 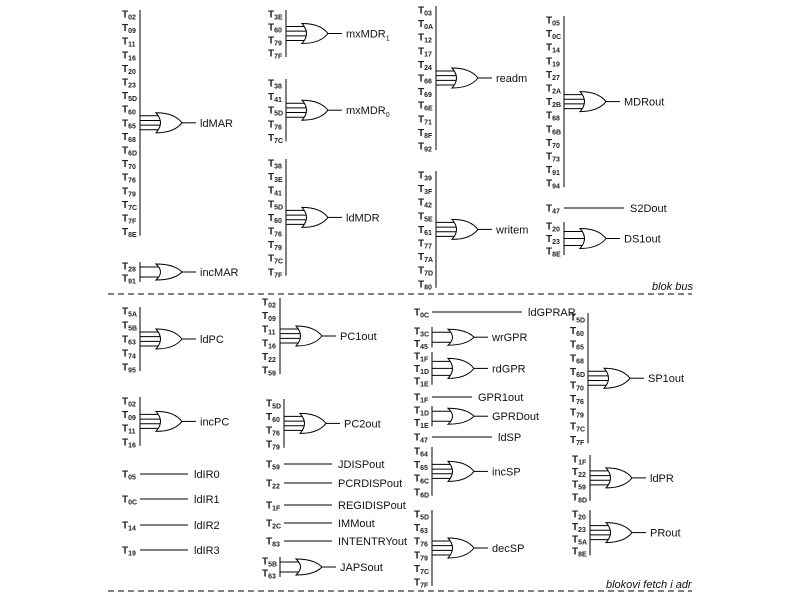 What do you see at coordinates (129, 43) in the screenshot?
I see `input-signal-label: T11` at bounding box center [129, 43].